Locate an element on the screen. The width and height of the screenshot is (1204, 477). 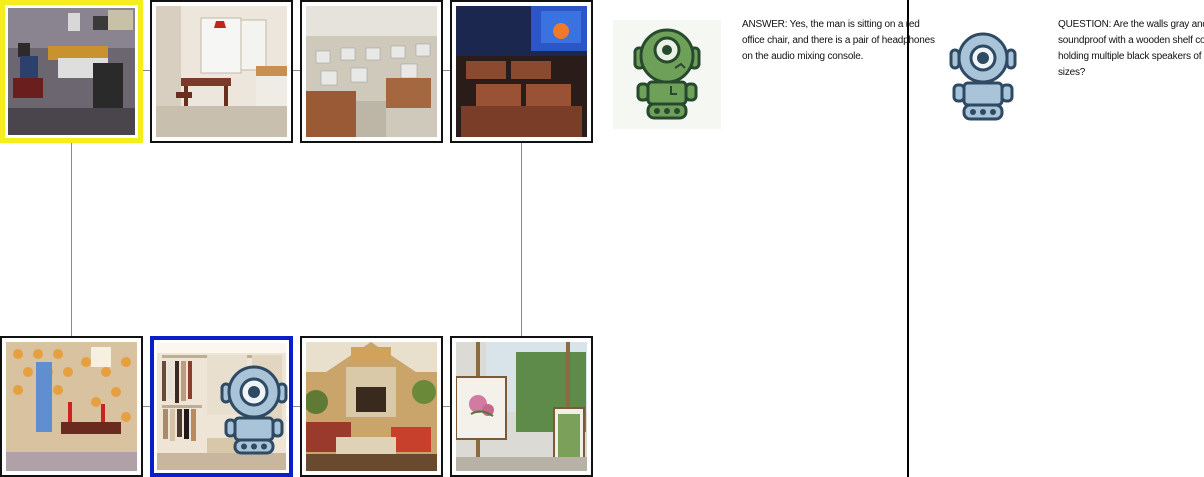
answerer-avatar is located at coordinates (667, 74).